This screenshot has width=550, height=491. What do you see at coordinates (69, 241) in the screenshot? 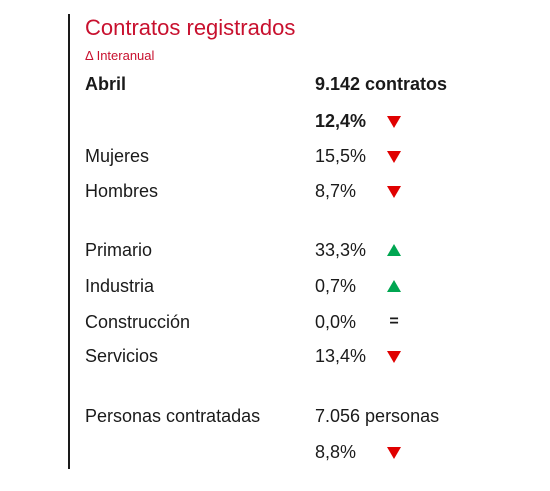
I see `left-divider` at bounding box center [69, 241].